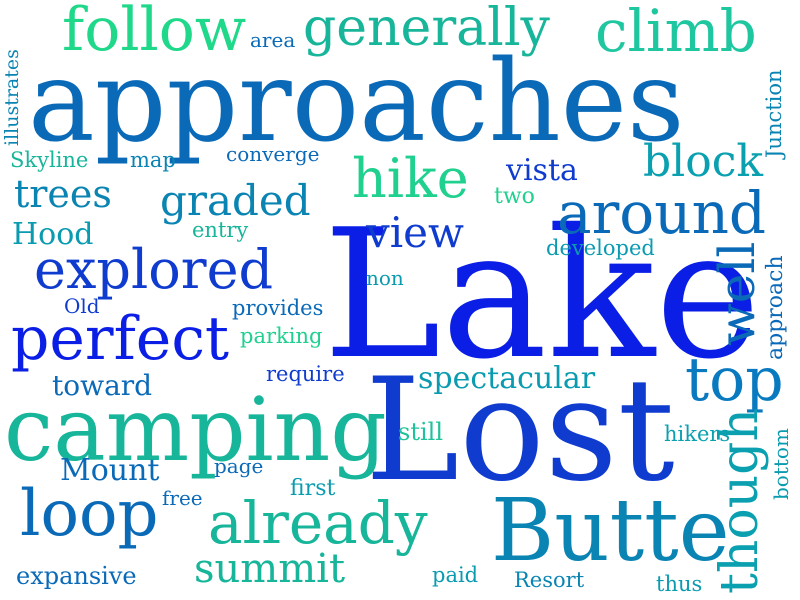 This screenshot has height=600, width=800. Describe the element at coordinates (737, 293) in the screenshot. I see `word-well: well` at that location.